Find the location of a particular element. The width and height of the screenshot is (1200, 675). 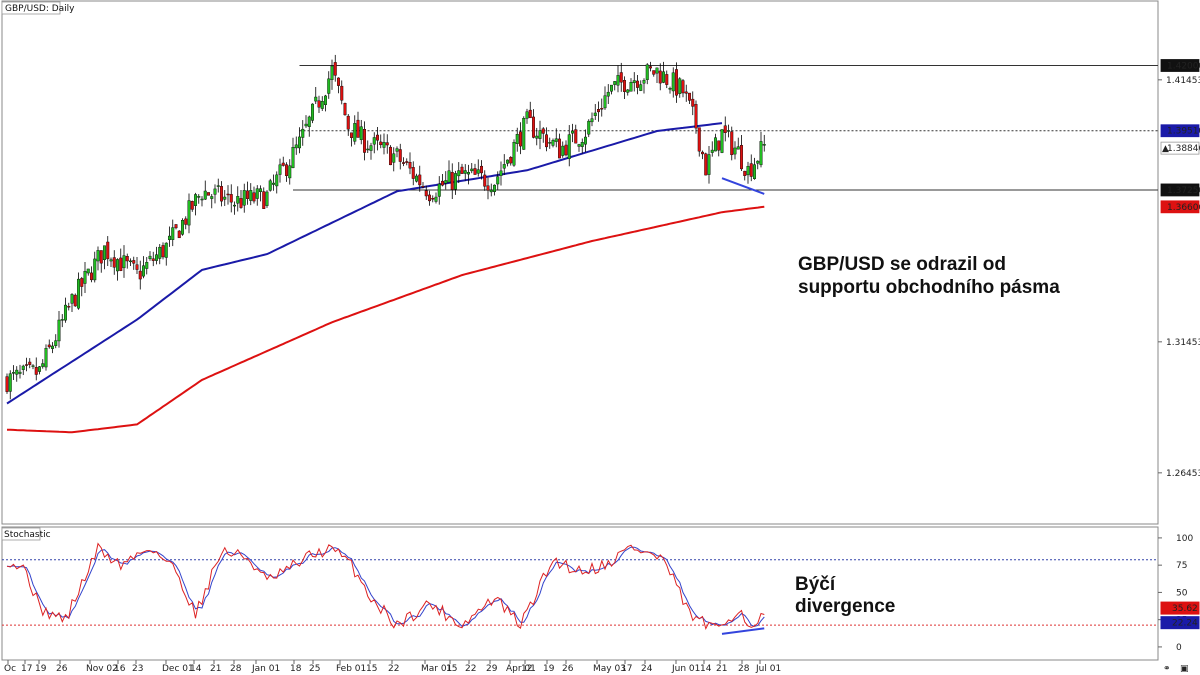

price-level-label: 1.37250 is located at coordinates (1183, 191).